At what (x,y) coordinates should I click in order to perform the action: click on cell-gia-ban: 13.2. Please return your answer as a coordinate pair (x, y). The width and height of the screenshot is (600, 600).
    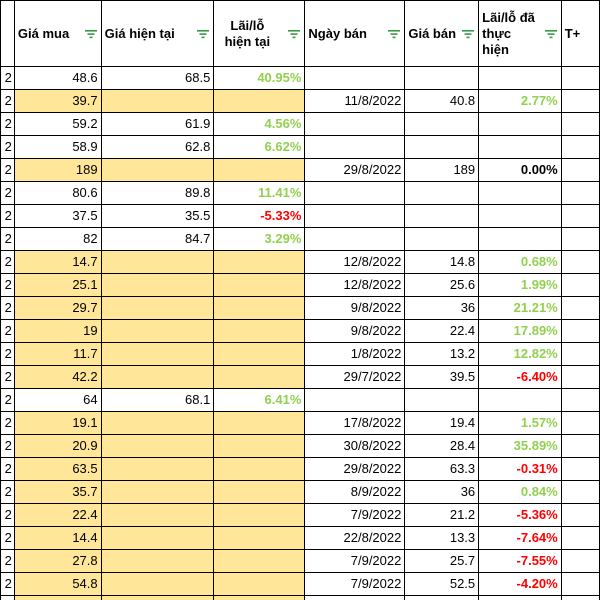
    Looking at the image, I should click on (442, 354).